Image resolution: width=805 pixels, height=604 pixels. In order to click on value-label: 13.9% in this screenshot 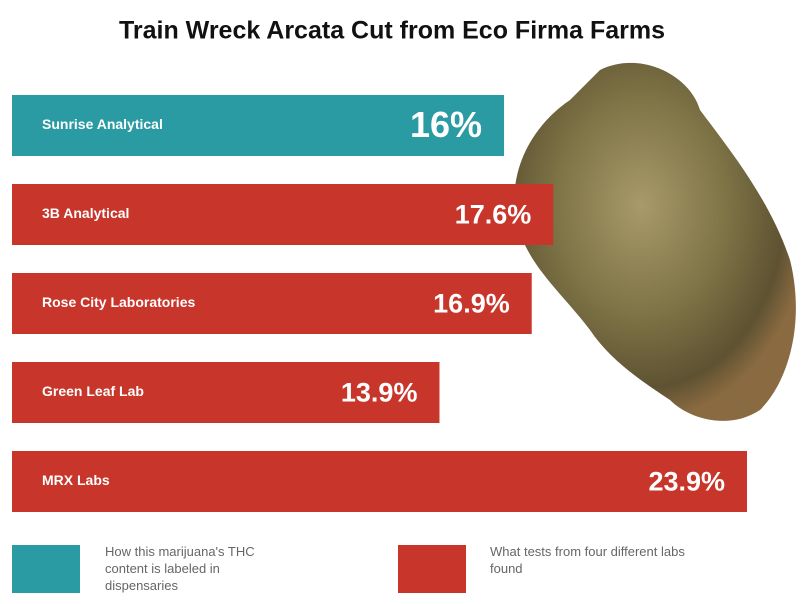, I will do `click(379, 393)`.